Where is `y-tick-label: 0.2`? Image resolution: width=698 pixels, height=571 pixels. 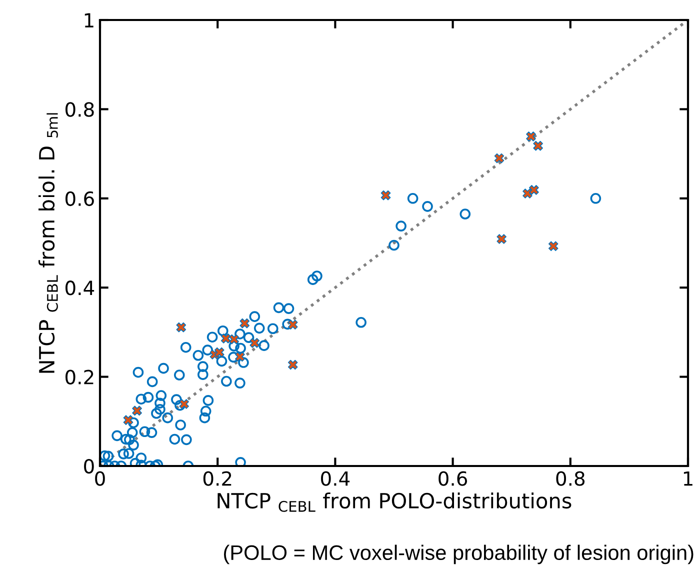 y-tick-label: 0.2 is located at coordinates (80, 377).